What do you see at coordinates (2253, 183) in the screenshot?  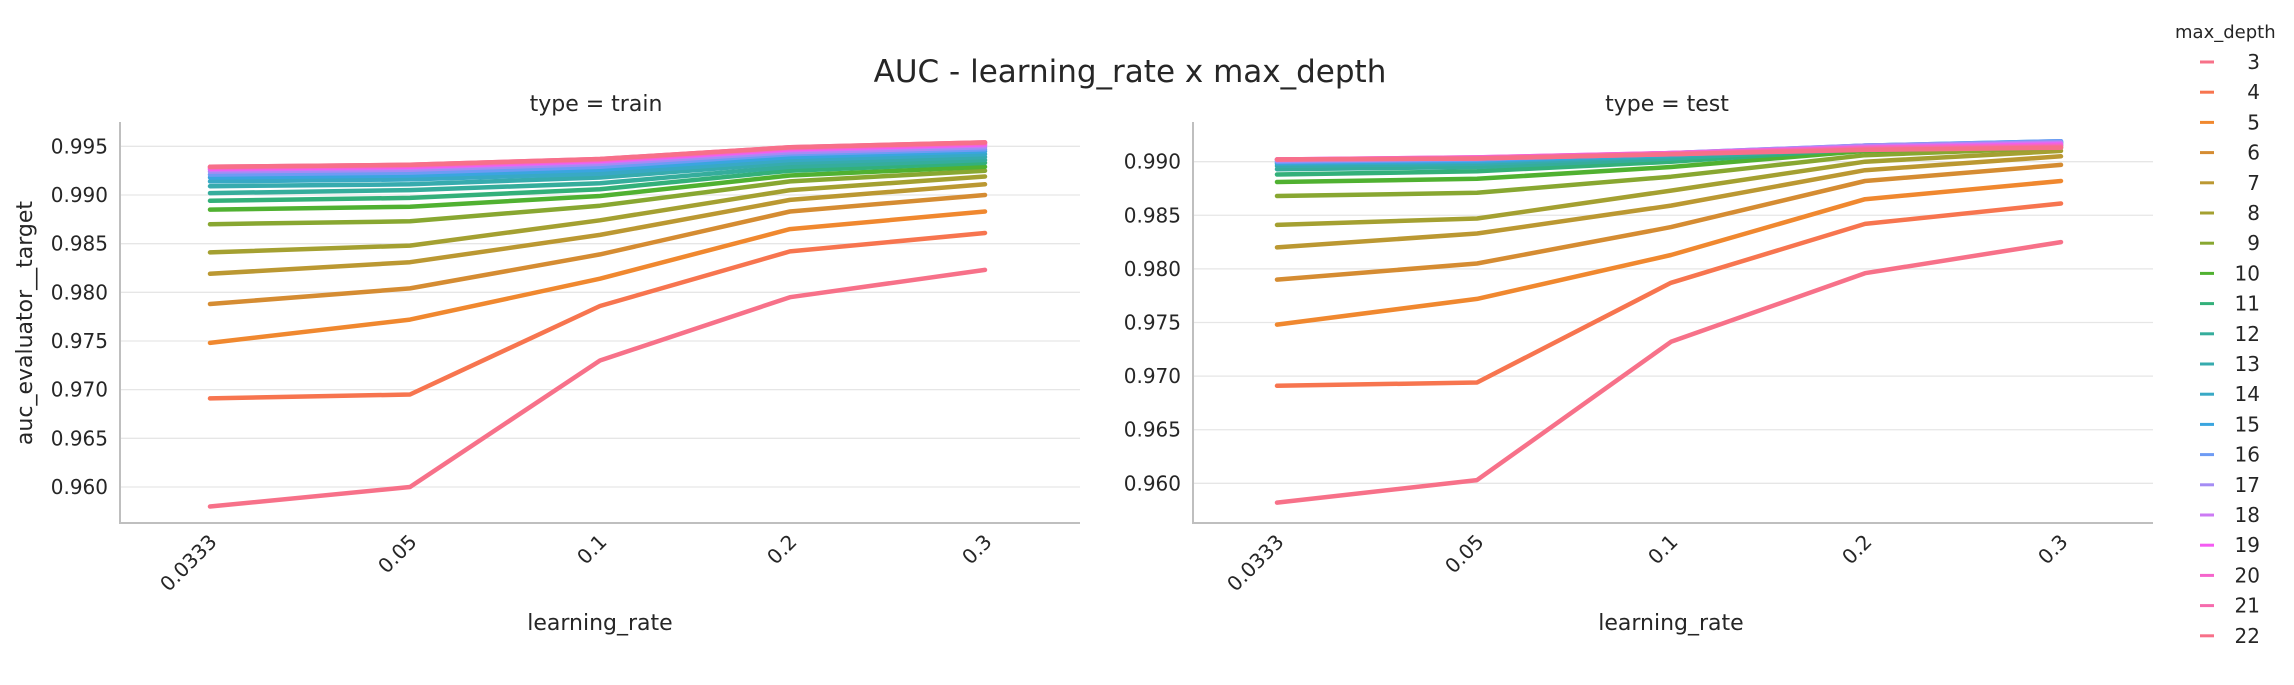 I see `legend-label-depth-7: 7` at bounding box center [2253, 183].